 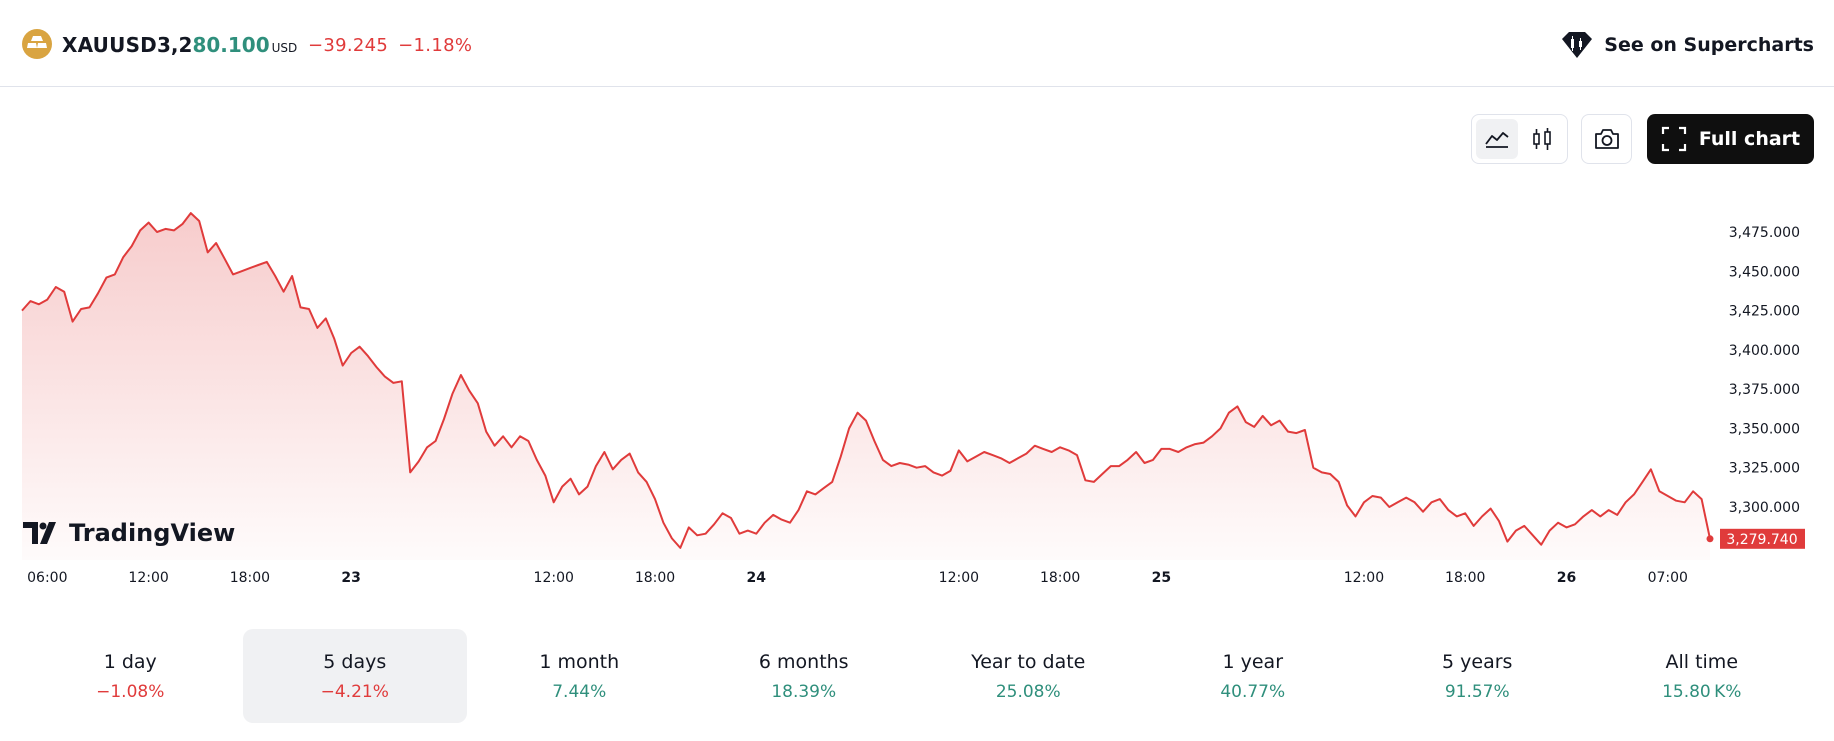 What do you see at coordinates (39, 533) in the screenshot?
I see `tradingview-logo-icon` at bounding box center [39, 533].